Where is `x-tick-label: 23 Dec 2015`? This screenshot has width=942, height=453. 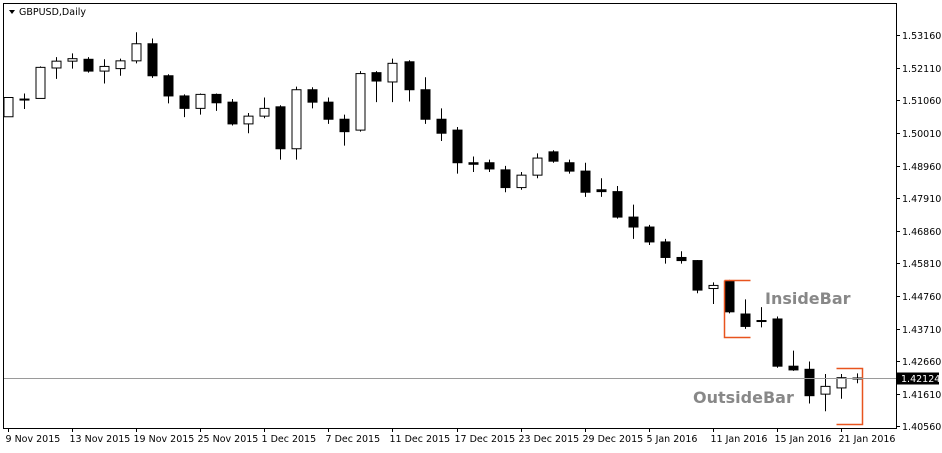
x-tick-label: 23 Dec 2015 is located at coordinates (549, 439).